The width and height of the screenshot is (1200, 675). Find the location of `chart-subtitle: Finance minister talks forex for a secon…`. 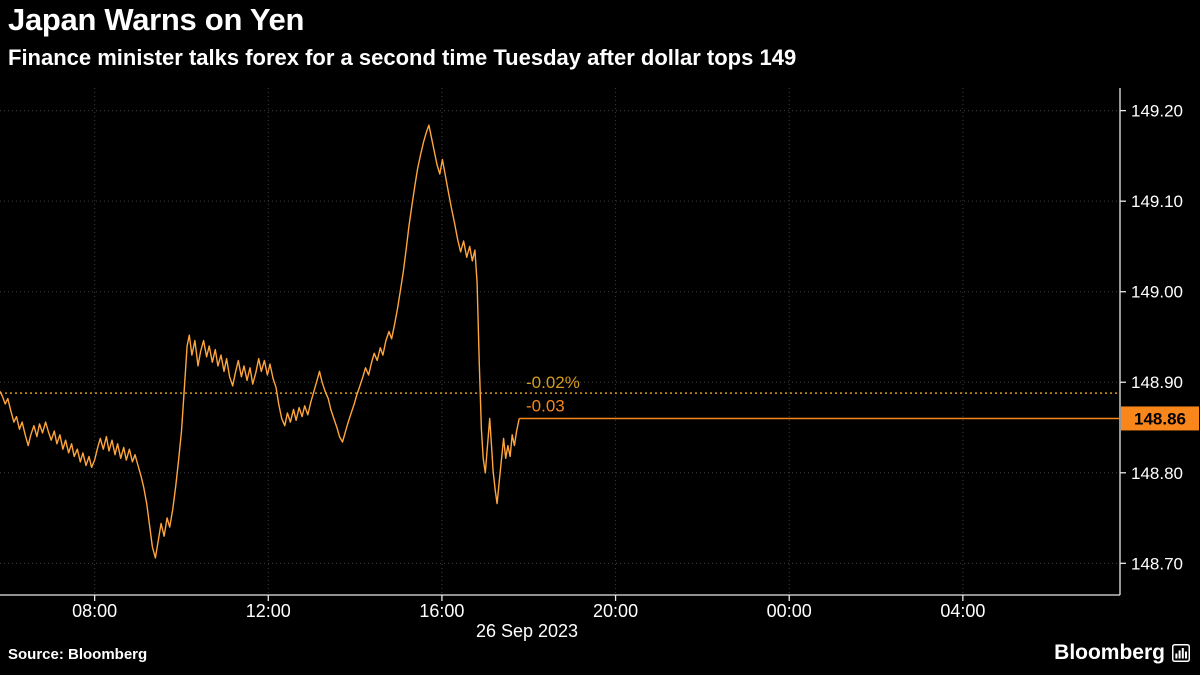

chart-subtitle: Finance minister talks forex for a secon… is located at coordinates (402, 57).